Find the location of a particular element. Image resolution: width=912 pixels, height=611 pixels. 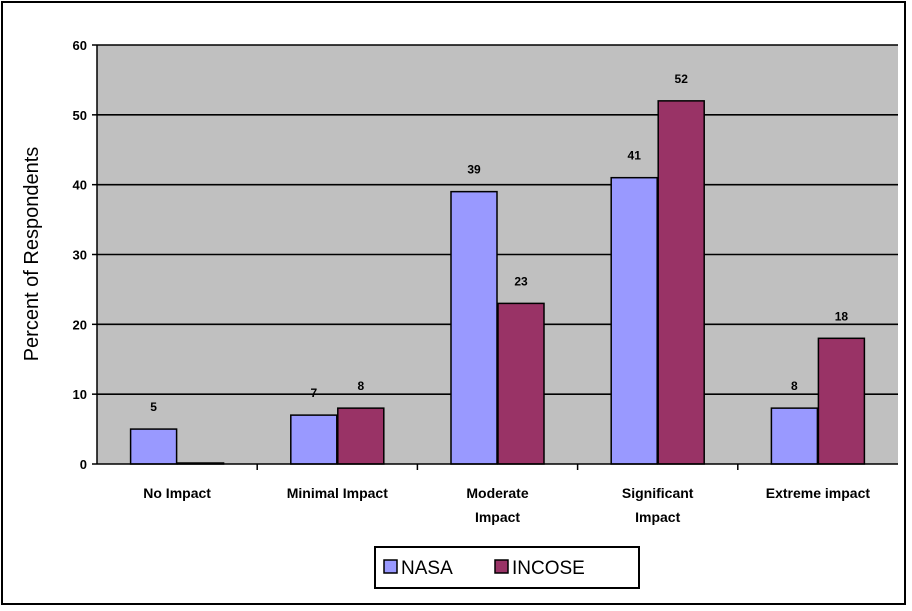

data-label: 18 is located at coordinates (842, 316).